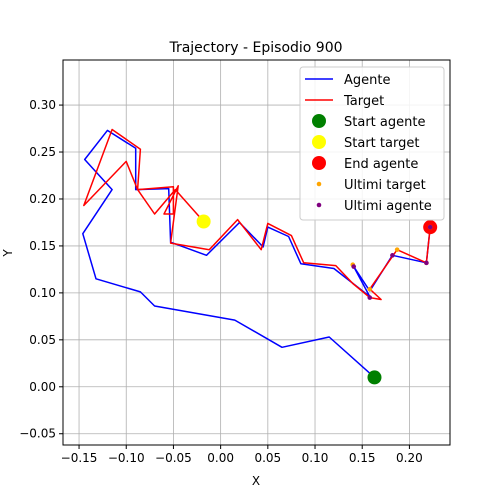  What do you see at coordinates (126, 458) in the screenshot?
I see `x-tick-label: −0.10` at bounding box center [126, 458].